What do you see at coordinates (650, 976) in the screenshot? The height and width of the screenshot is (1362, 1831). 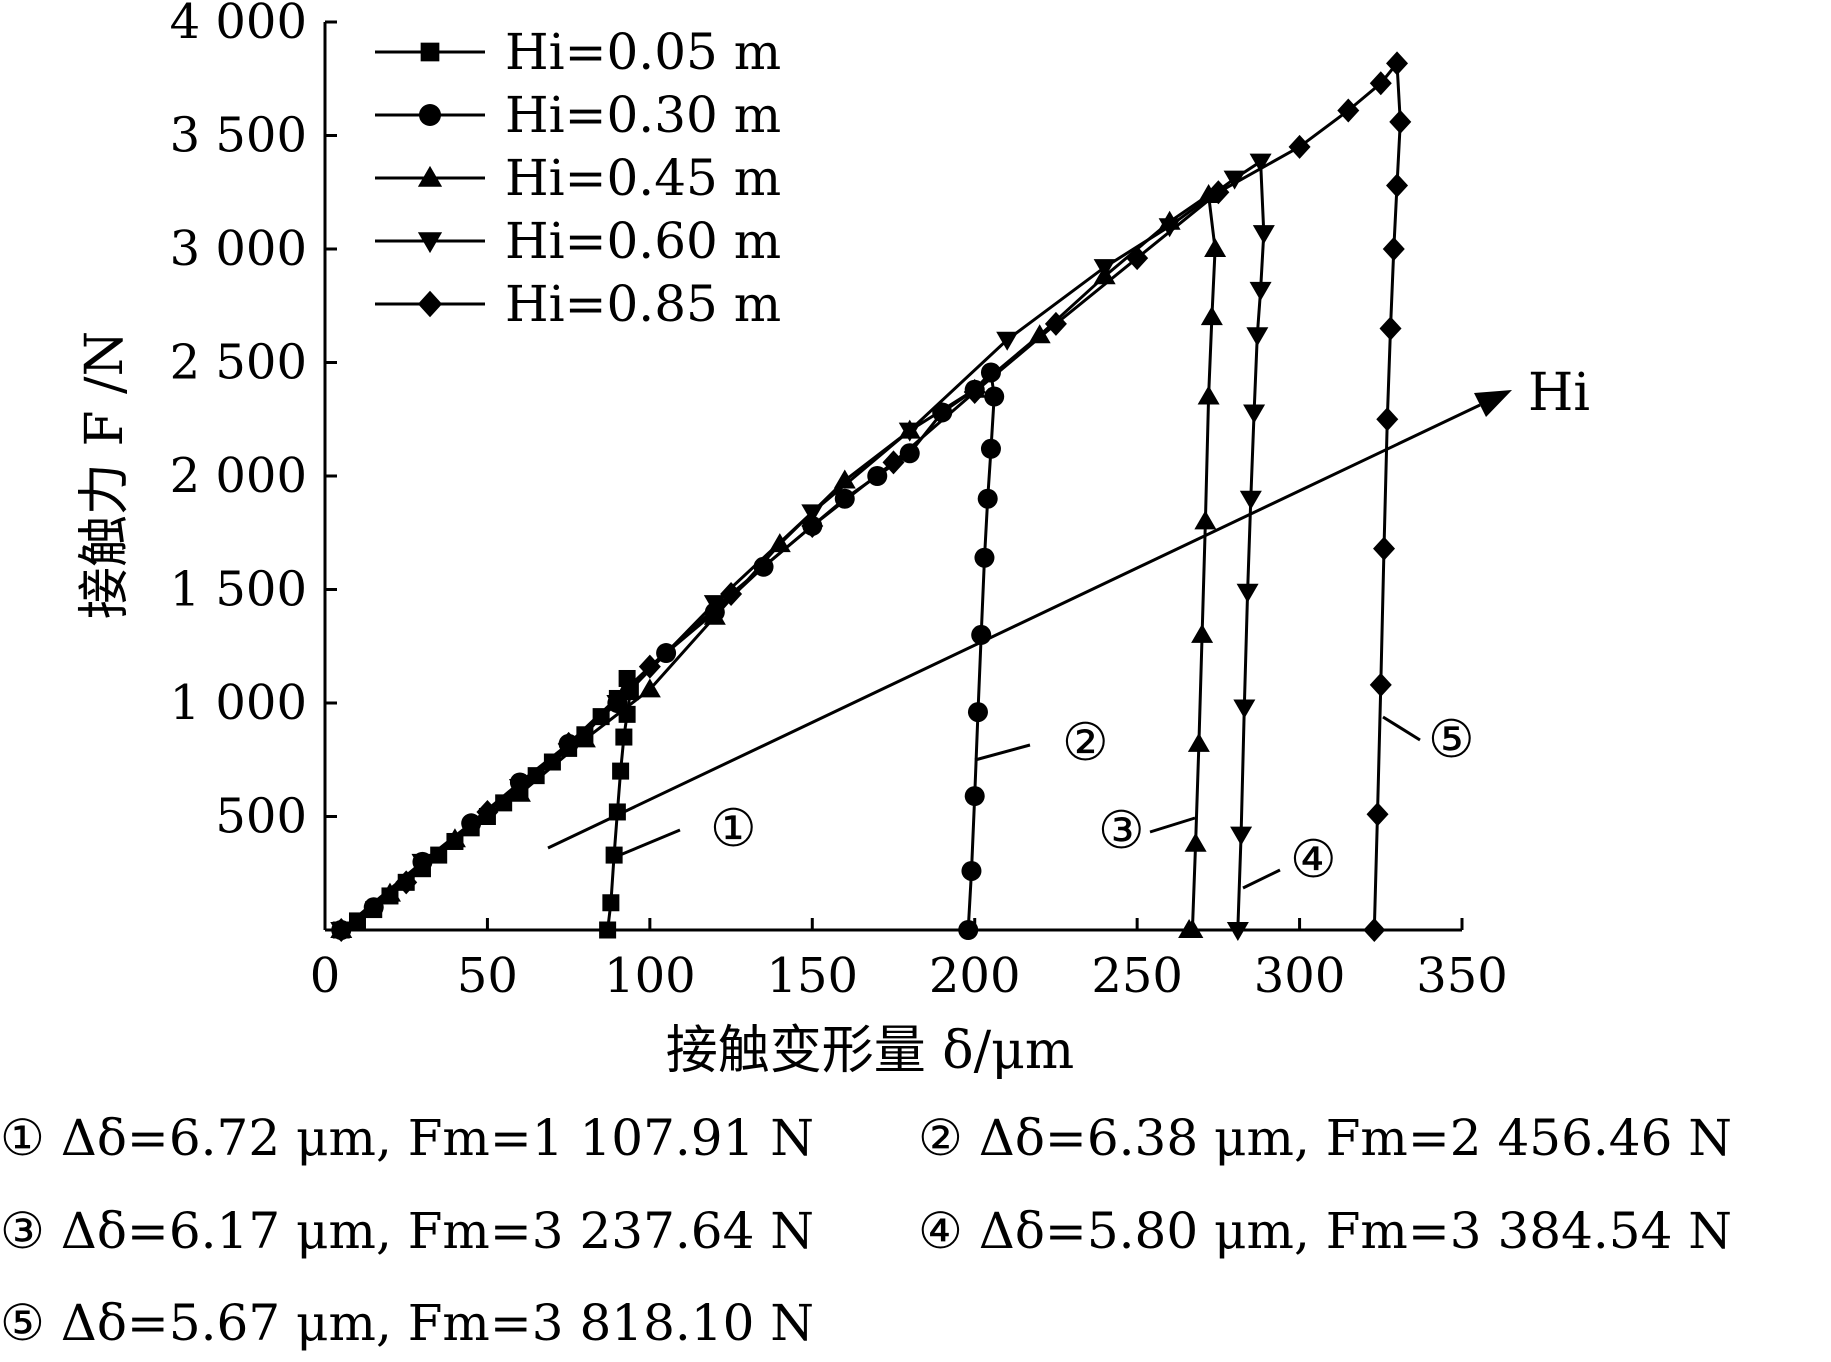 I see `x-tick-label: 100` at bounding box center [650, 976].